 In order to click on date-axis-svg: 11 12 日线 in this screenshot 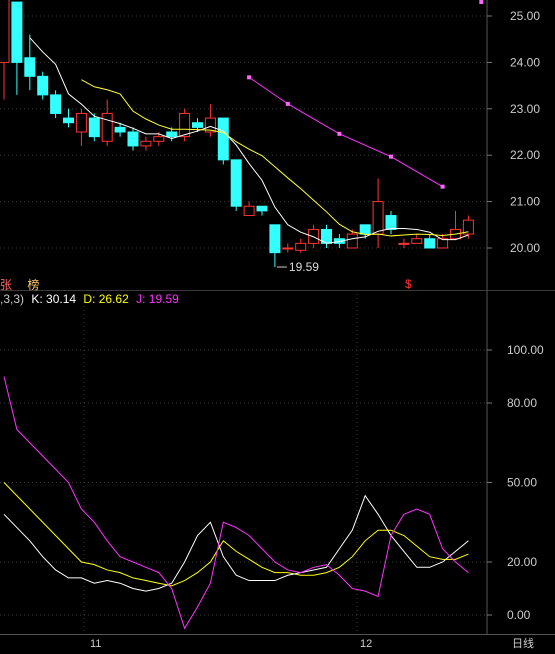, I will do `click(277, 642)`.